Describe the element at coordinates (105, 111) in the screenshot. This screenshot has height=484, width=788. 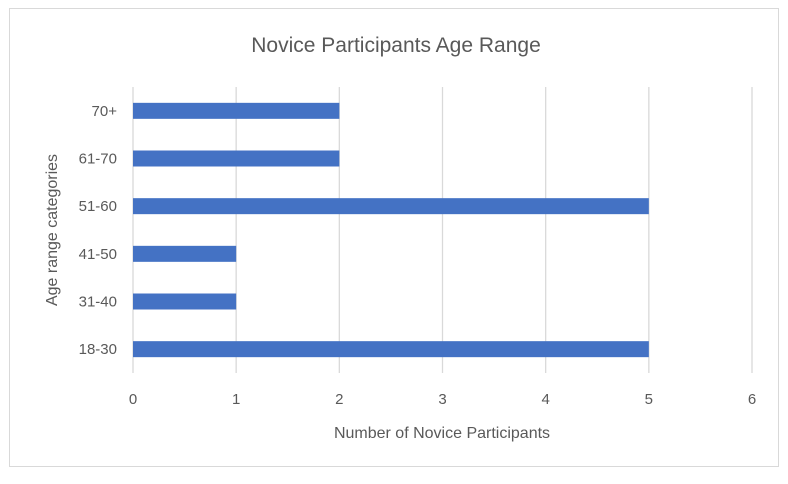
I see `y-tick-label: 70+` at that location.